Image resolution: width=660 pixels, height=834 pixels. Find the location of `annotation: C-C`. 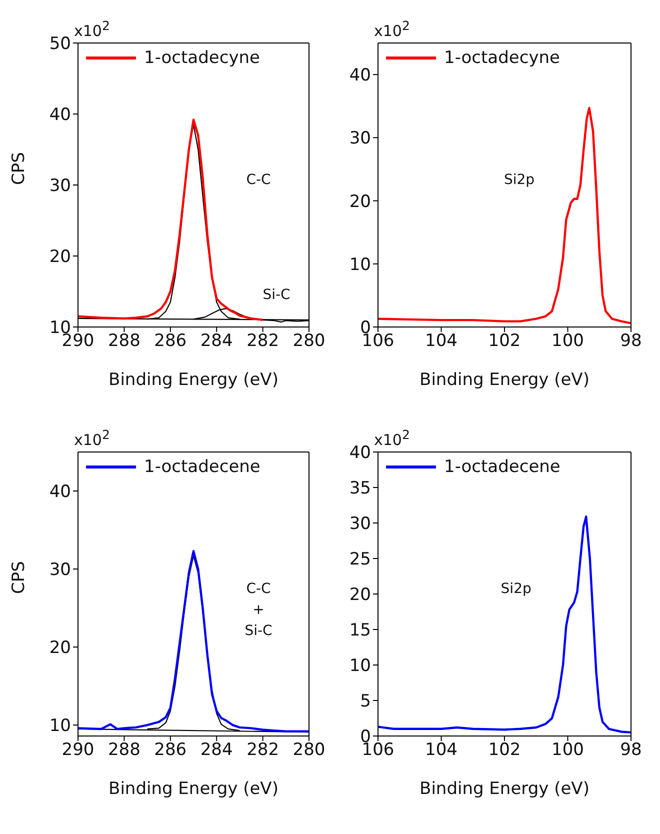

annotation: C-C is located at coordinates (258, 180).